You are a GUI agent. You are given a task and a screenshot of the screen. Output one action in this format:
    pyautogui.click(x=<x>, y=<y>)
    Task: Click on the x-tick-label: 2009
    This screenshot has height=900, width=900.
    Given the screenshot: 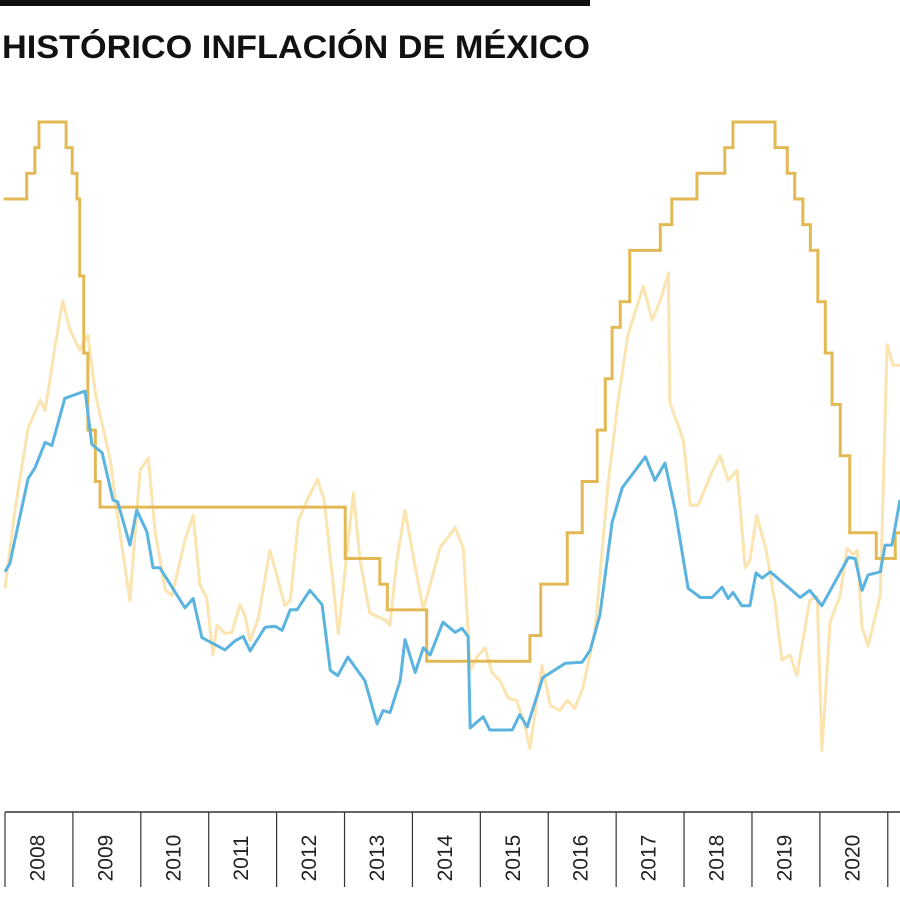 What is the action you would take?
    pyautogui.click(x=105, y=858)
    